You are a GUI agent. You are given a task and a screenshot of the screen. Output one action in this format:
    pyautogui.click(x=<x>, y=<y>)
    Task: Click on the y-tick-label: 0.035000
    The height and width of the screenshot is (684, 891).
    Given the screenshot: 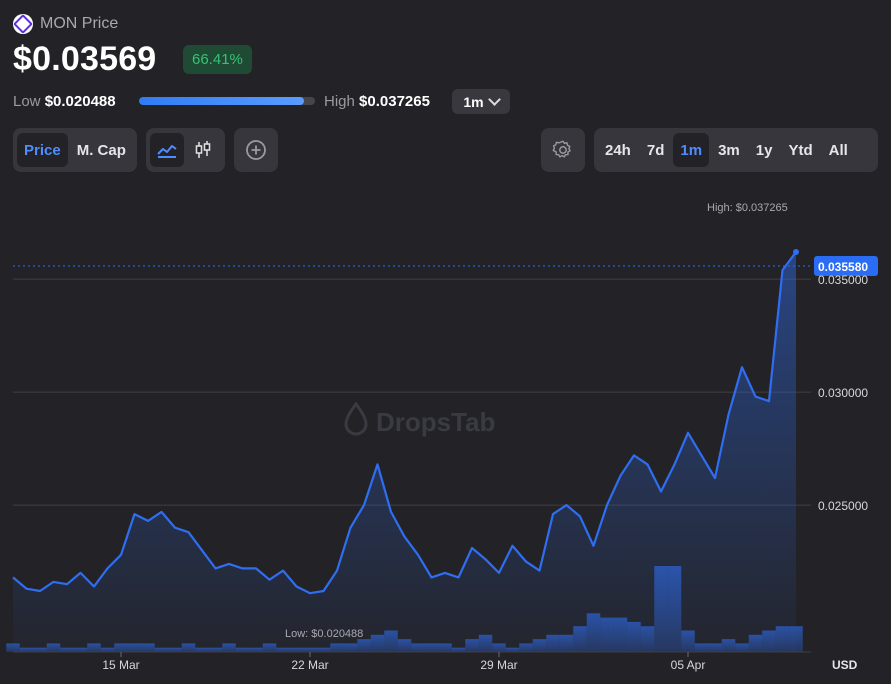 What is the action you would take?
    pyautogui.click(x=843, y=280)
    